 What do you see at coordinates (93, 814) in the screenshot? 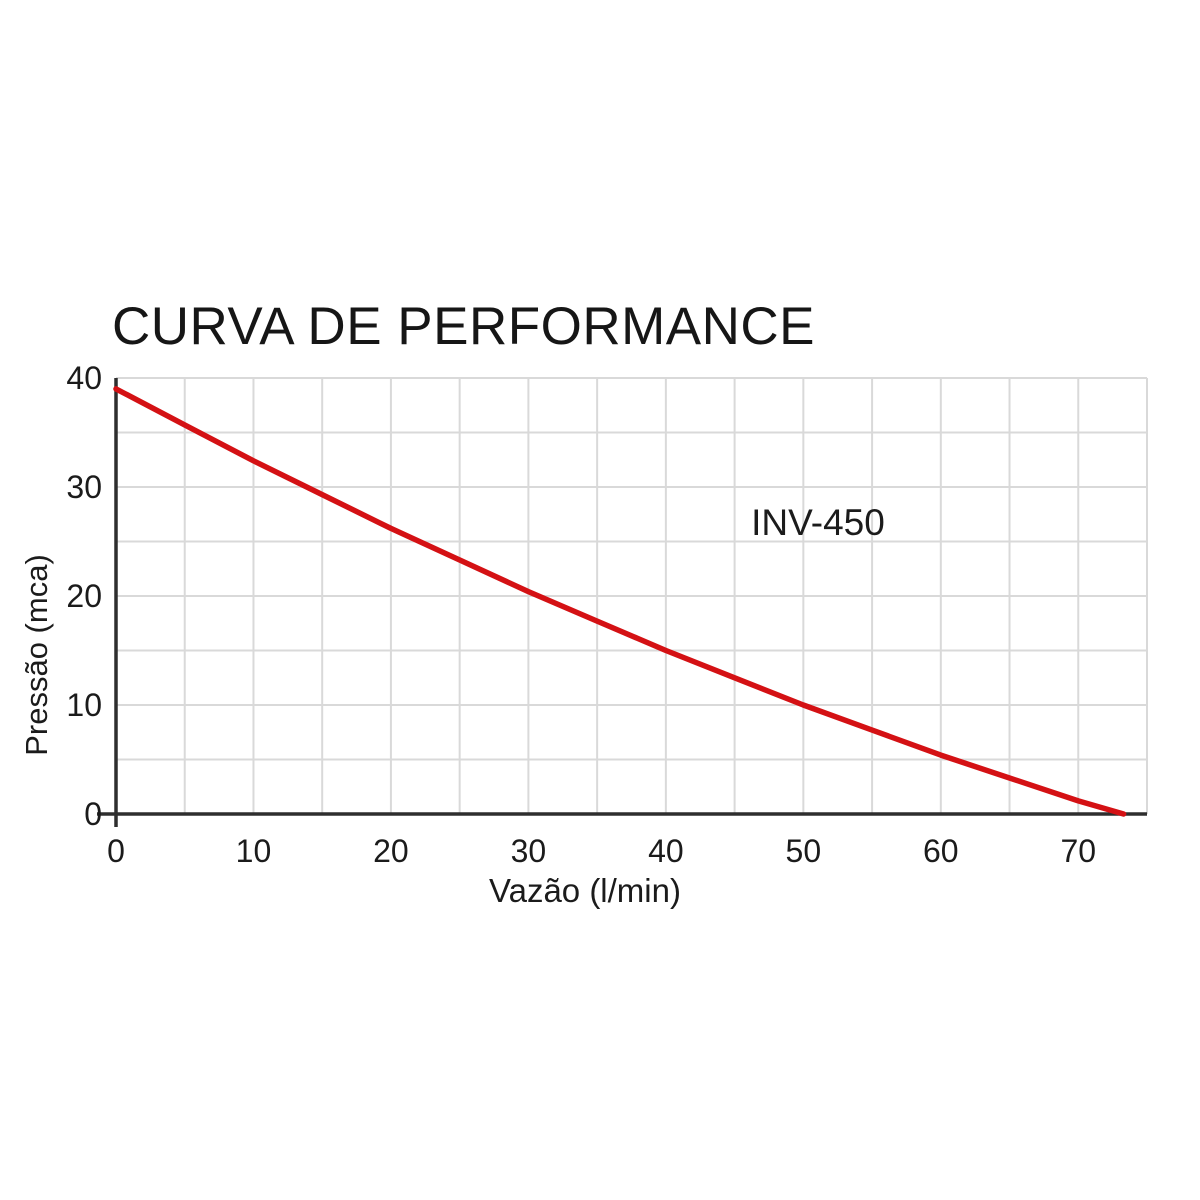
I see `y-tick-label: 0` at bounding box center [93, 814].